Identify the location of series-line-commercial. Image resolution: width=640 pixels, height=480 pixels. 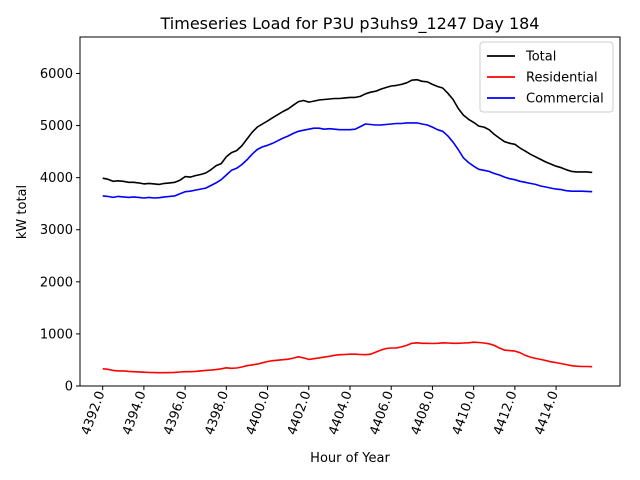
(347, 160).